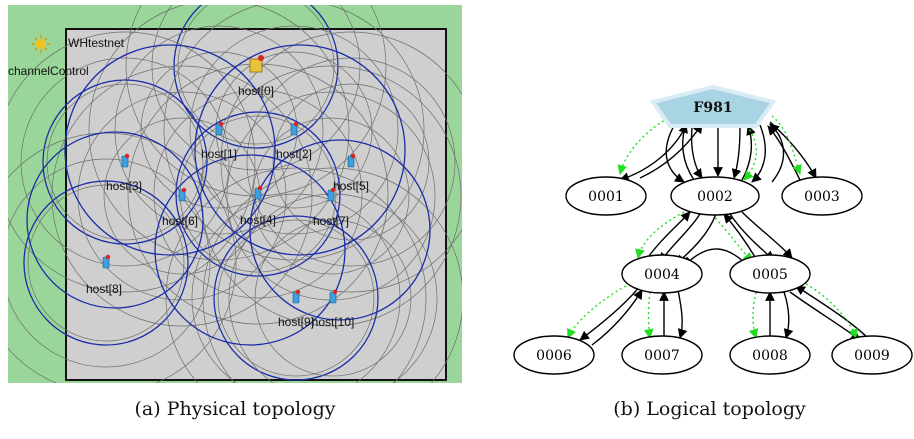 This screenshot has width=914, height=439. I want to click on host-node: host[2], so click(294, 141).